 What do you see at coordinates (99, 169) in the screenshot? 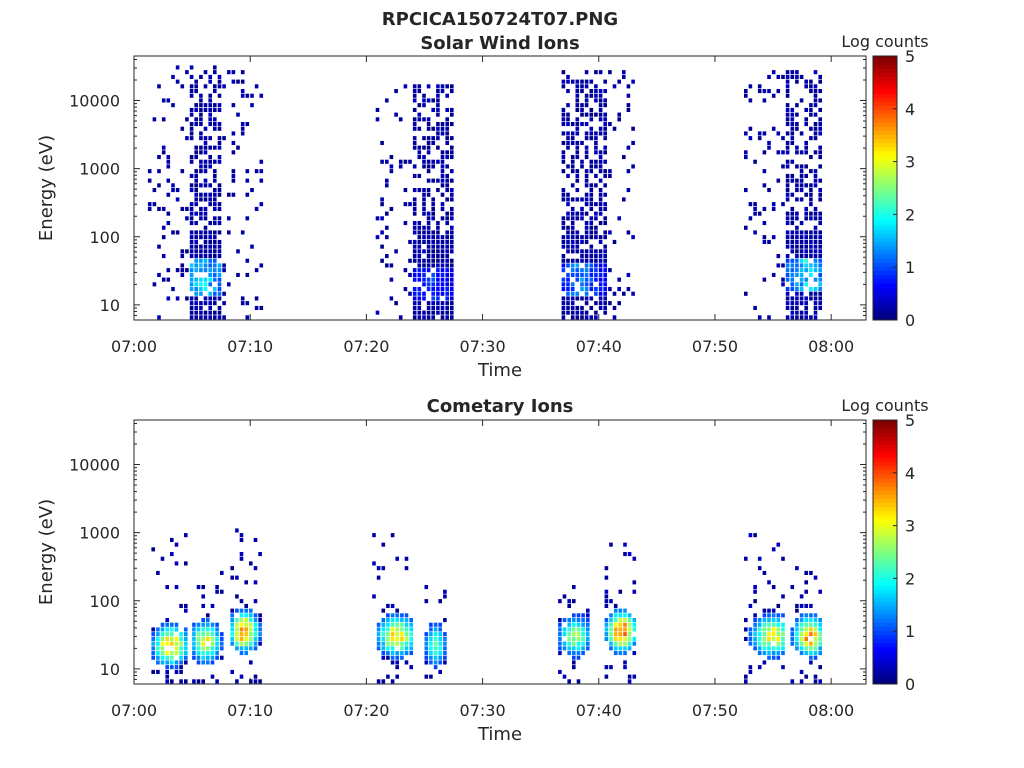
I see `y-tick-label: 1000` at bounding box center [99, 169].